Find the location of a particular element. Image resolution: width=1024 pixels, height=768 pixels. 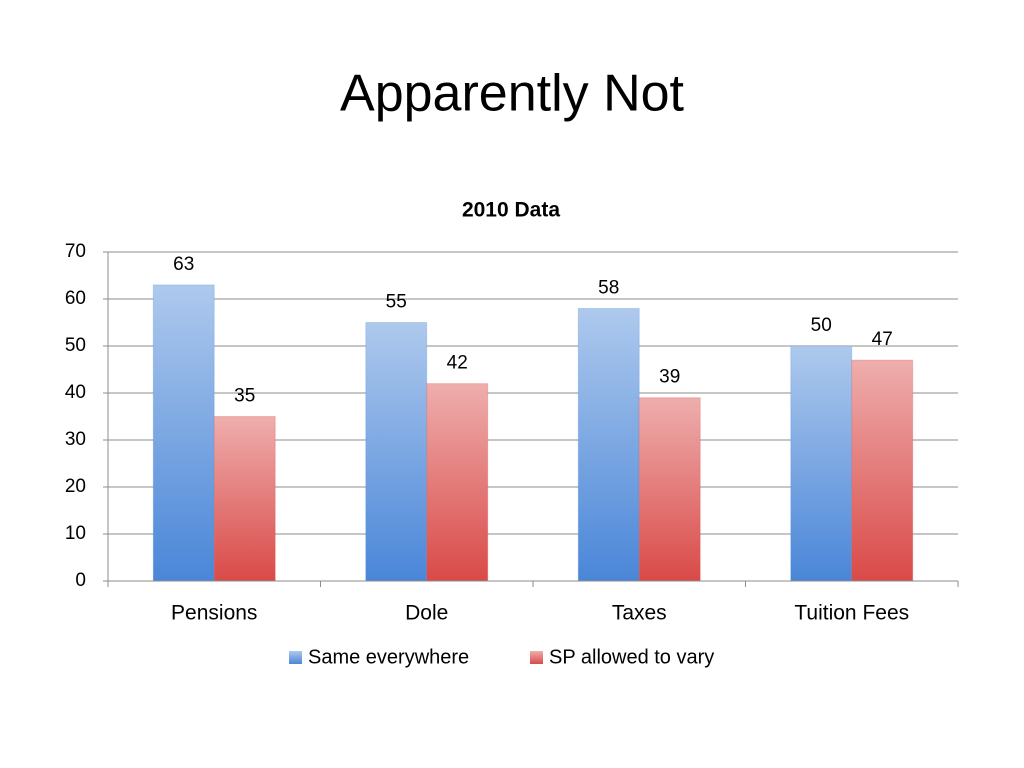

y-tick-label: 20 is located at coordinates (75, 486).